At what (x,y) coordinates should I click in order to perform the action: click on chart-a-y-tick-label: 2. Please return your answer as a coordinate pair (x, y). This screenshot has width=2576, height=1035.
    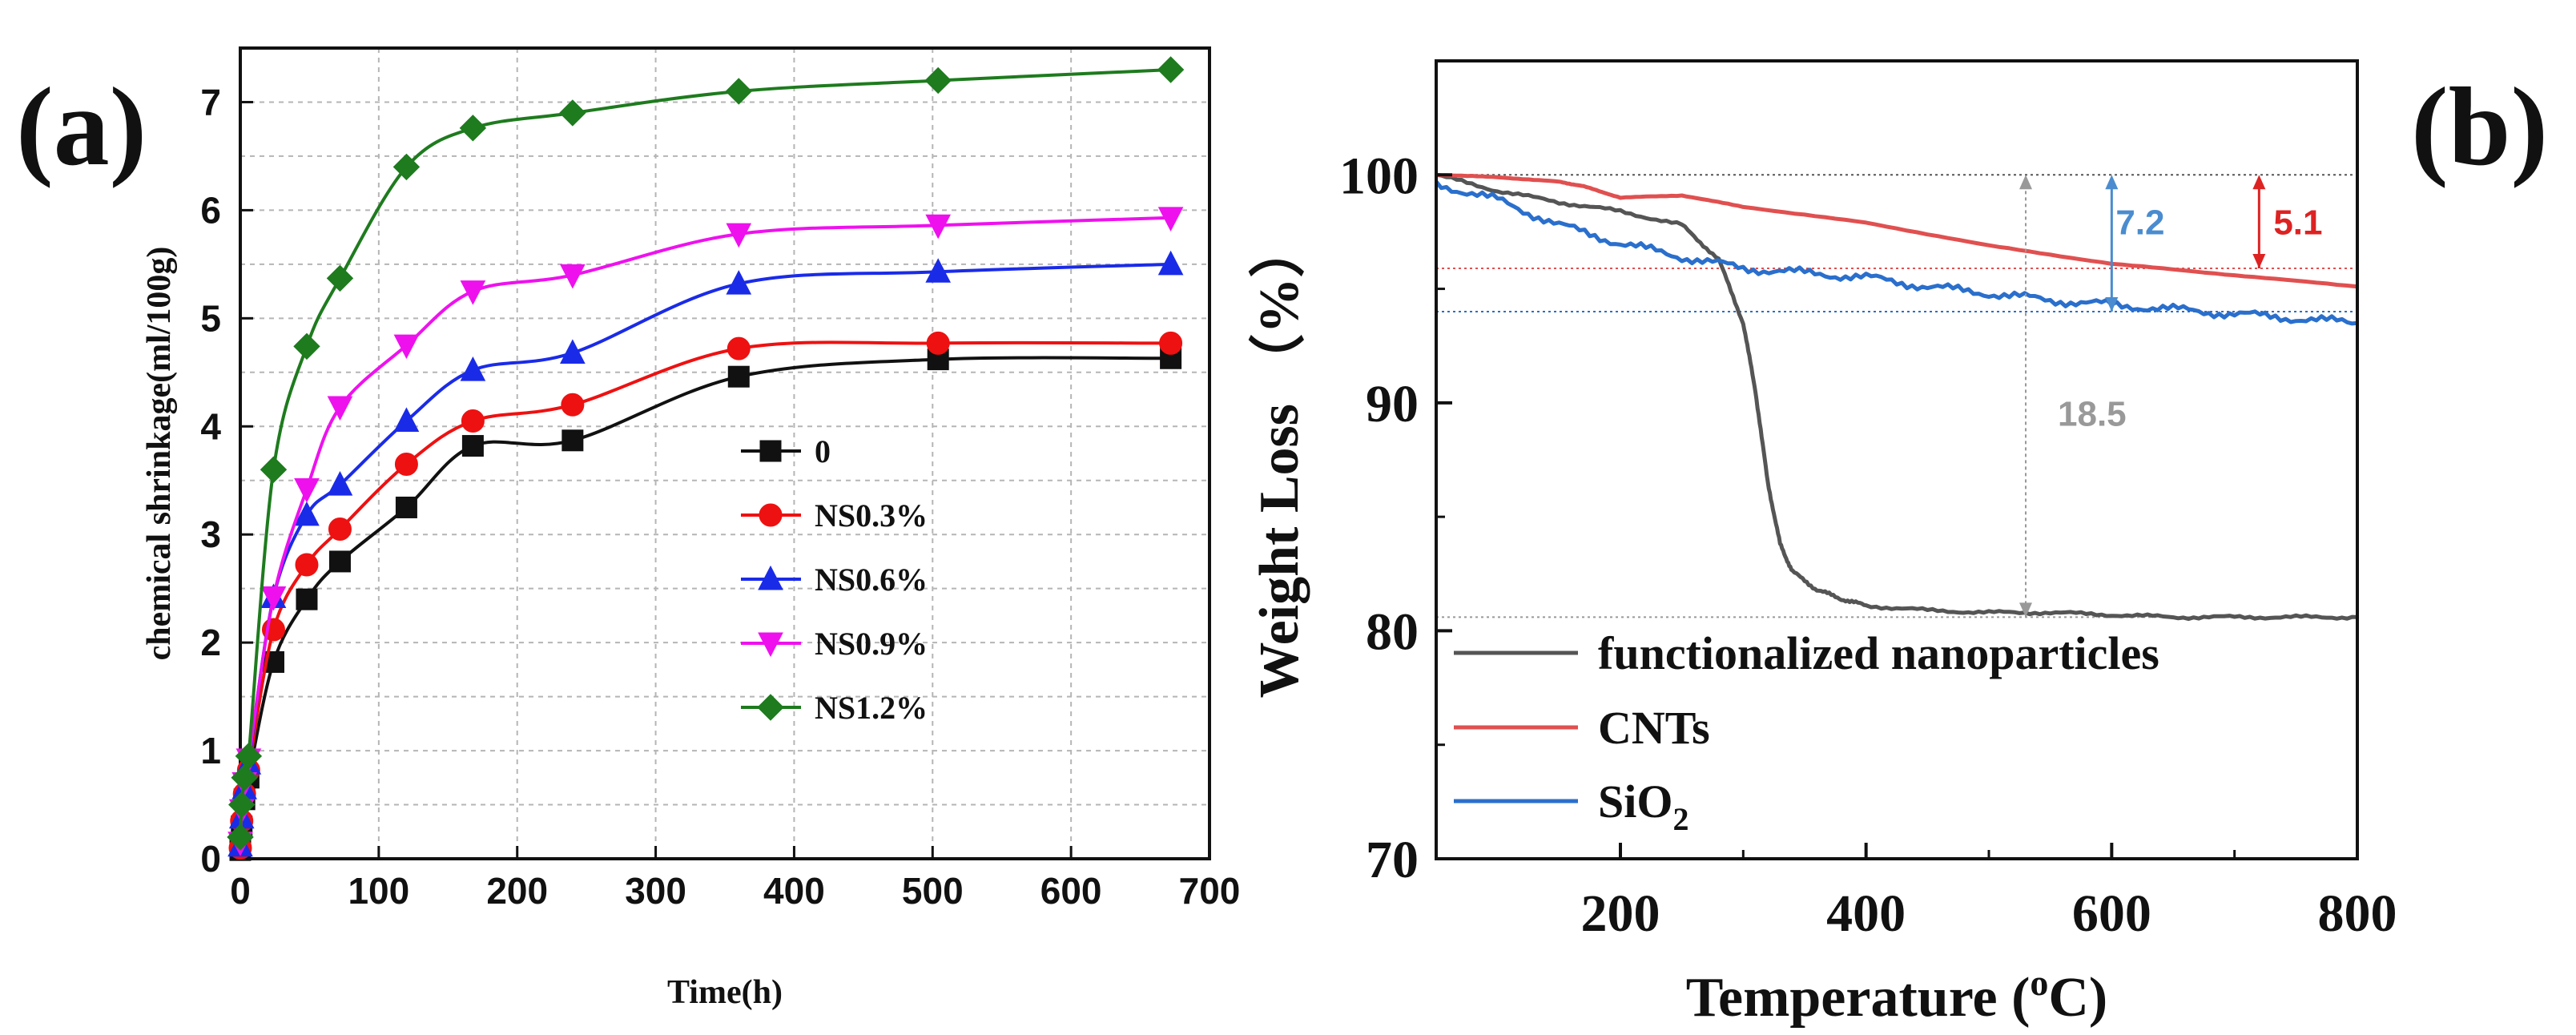
    Looking at the image, I should click on (211, 642).